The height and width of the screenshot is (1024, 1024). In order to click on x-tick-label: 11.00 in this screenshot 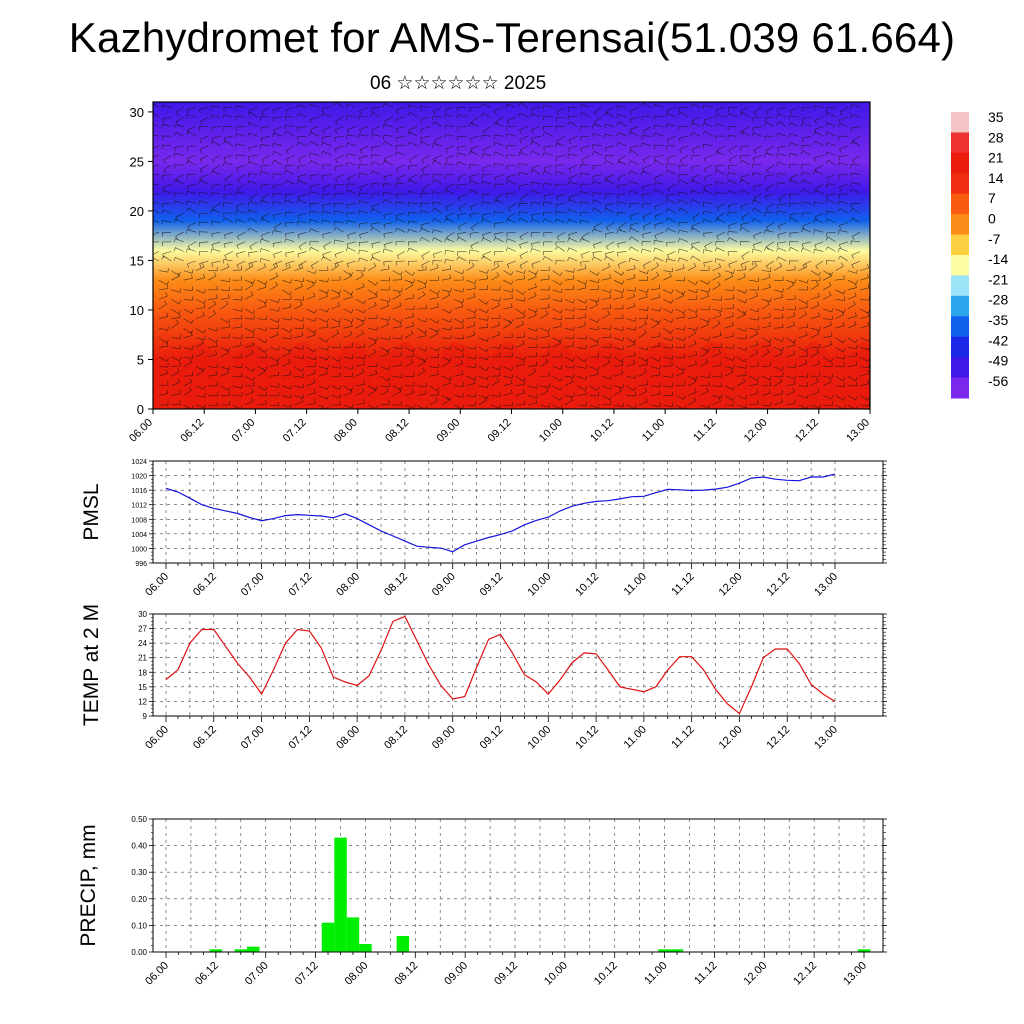, I will do `click(655, 973)`.